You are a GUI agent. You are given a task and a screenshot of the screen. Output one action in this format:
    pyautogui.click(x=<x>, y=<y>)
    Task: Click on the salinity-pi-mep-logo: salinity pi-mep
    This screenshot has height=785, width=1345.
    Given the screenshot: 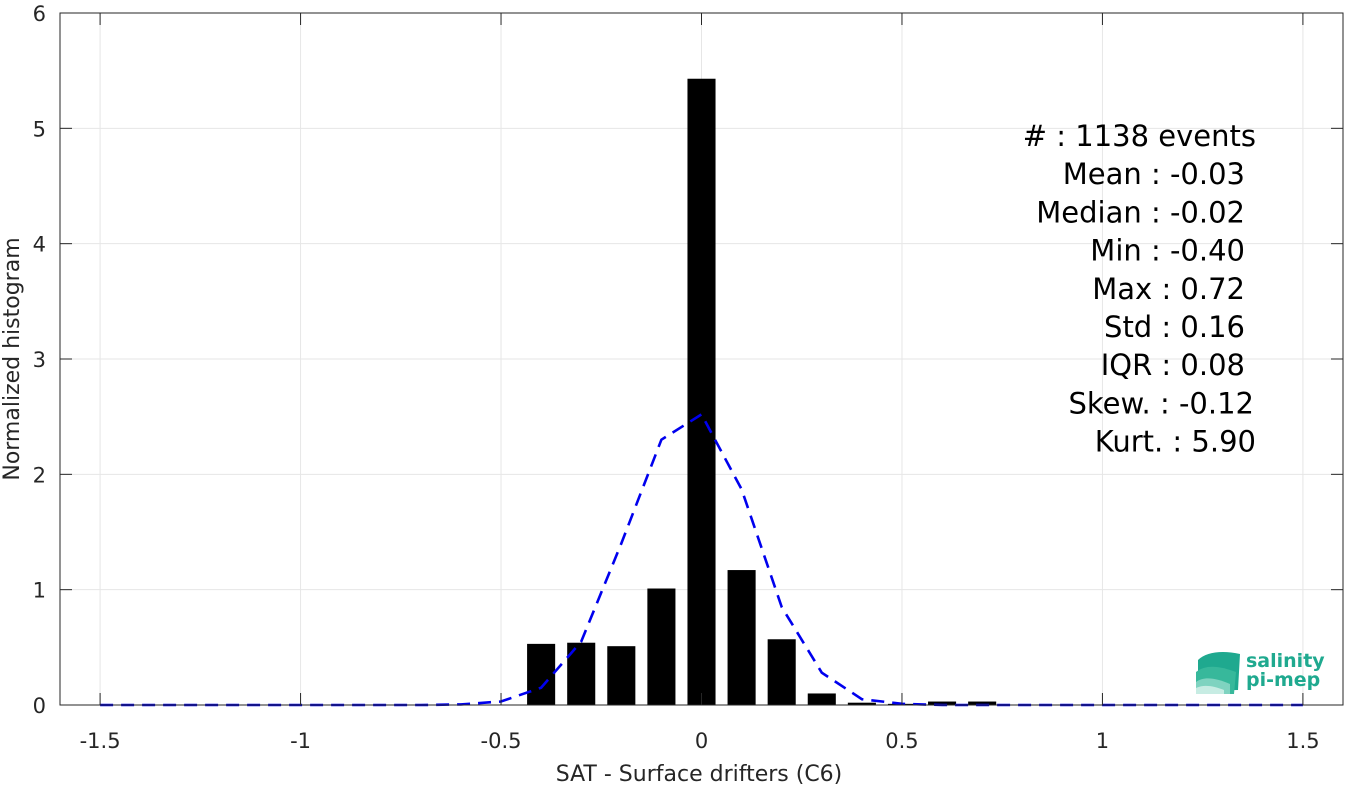 What is the action you would take?
    pyautogui.click(x=1260, y=672)
    